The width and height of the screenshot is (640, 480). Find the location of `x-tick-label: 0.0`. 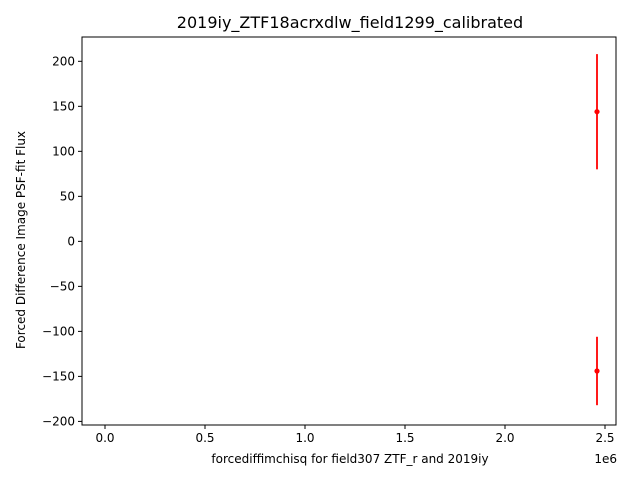

x-tick-label: 0.0 is located at coordinates (104, 438).